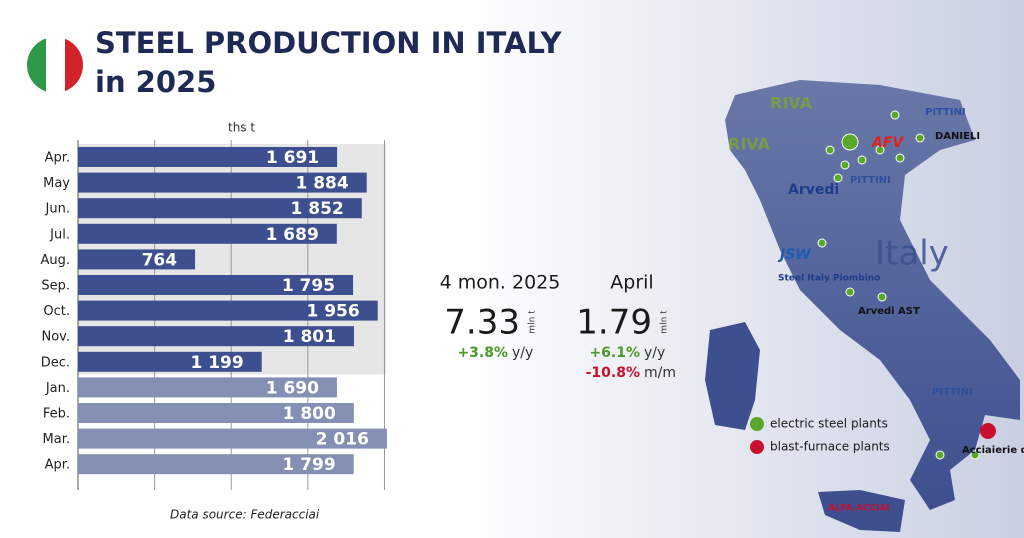 The image size is (1024, 538). Describe the element at coordinates (993, 450) in the screenshot. I see `company: Acciaierie d'Italia` at that location.